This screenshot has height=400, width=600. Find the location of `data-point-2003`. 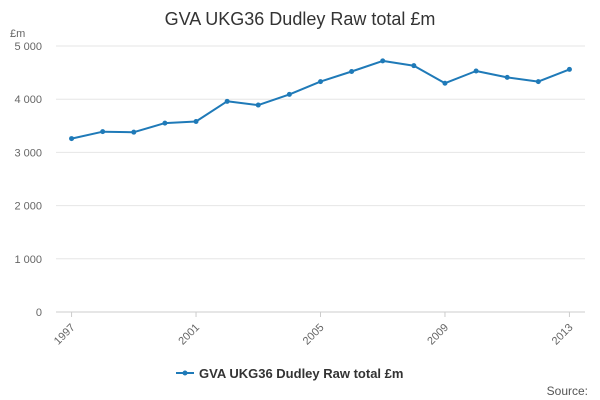

data-point-2003 is located at coordinates (258, 105).